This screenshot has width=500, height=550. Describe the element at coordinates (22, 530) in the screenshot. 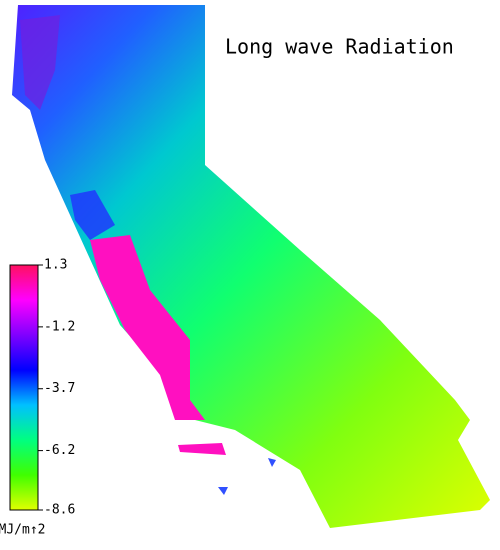

I see `colorbar-unit: MJ/m↑2` at that location.